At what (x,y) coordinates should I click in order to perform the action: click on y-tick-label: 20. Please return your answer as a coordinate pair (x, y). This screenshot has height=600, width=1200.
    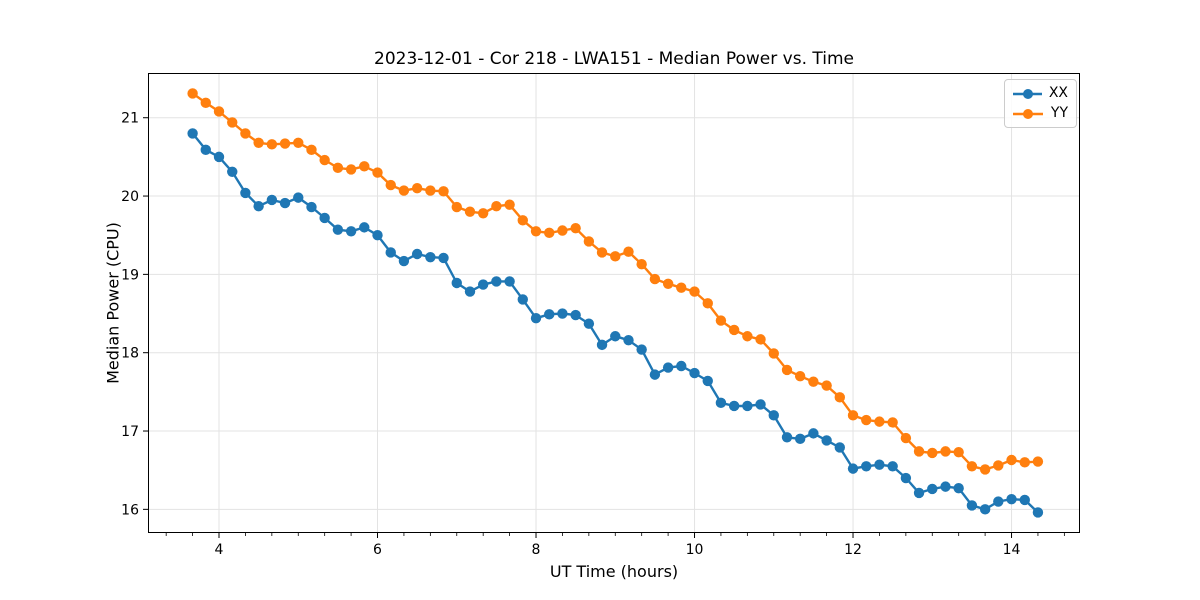
    Looking at the image, I should click on (130, 197).